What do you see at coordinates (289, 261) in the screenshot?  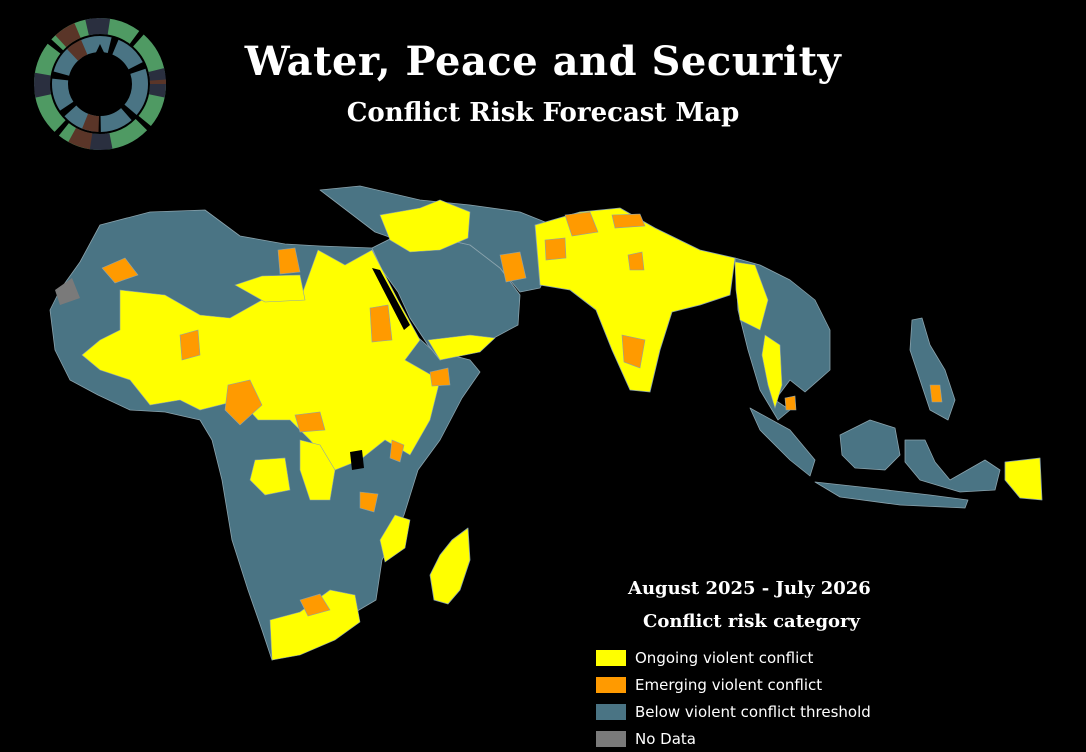 I see `emerging-tunisia-libya` at bounding box center [289, 261].